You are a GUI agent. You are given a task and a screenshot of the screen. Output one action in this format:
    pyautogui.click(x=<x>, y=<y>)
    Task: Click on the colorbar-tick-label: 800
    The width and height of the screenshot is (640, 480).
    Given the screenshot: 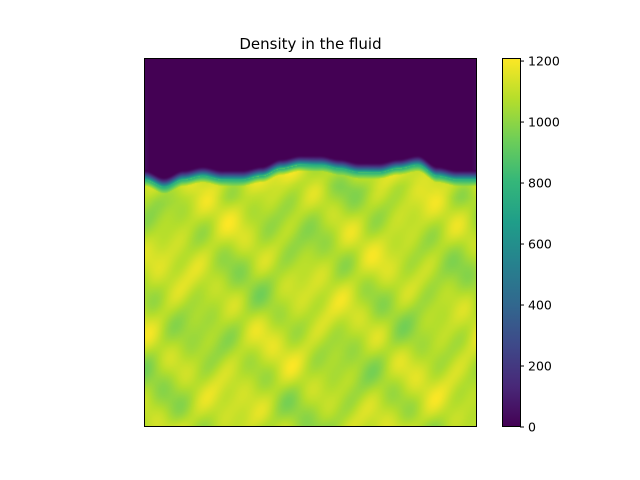 What is the action you would take?
    pyautogui.click(x=540, y=183)
    